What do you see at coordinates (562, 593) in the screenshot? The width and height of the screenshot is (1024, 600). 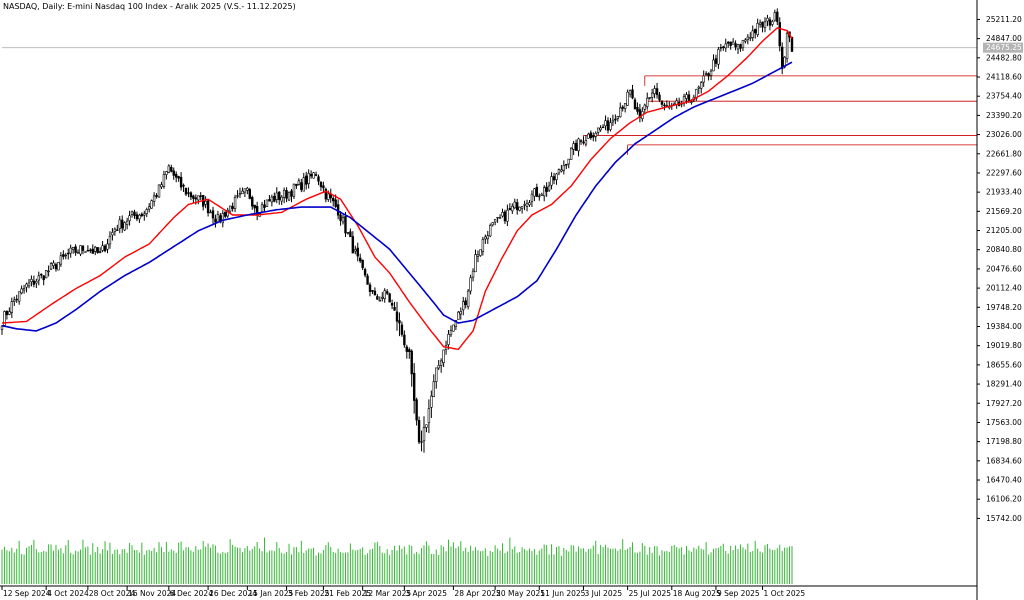 I see `x-tick-label: 11 Jun 2025` at bounding box center [562, 593].